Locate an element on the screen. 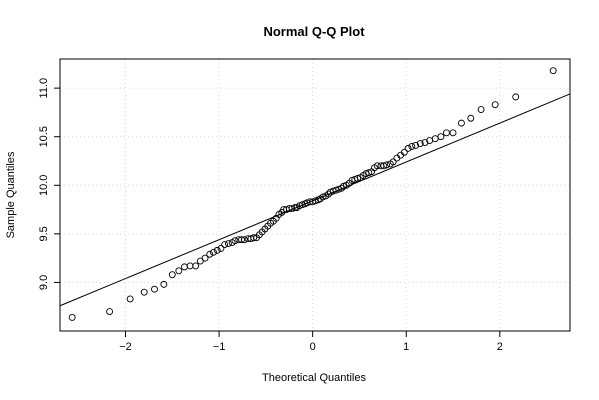 The width and height of the screenshot is (599, 400). x-tick-label: 0 is located at coordinates (313, 347).